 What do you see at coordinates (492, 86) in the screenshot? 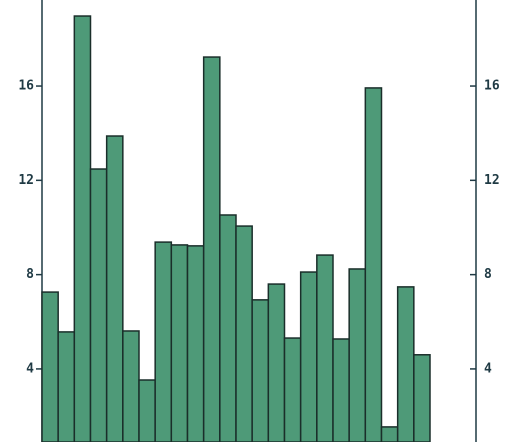
I see `y2-tick-label: 16` at bounding box center [492, 86].